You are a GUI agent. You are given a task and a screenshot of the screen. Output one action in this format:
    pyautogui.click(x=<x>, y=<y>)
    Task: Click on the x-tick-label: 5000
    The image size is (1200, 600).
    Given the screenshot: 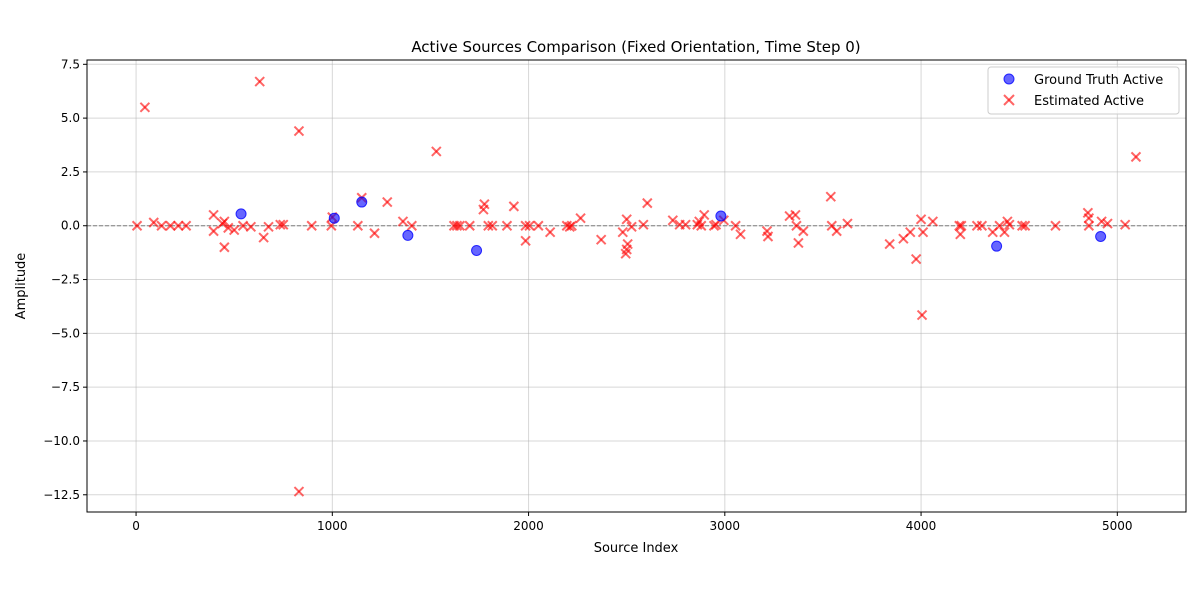 What is the action you would take?
    pyautogui.click(x=1117, y=526)
    